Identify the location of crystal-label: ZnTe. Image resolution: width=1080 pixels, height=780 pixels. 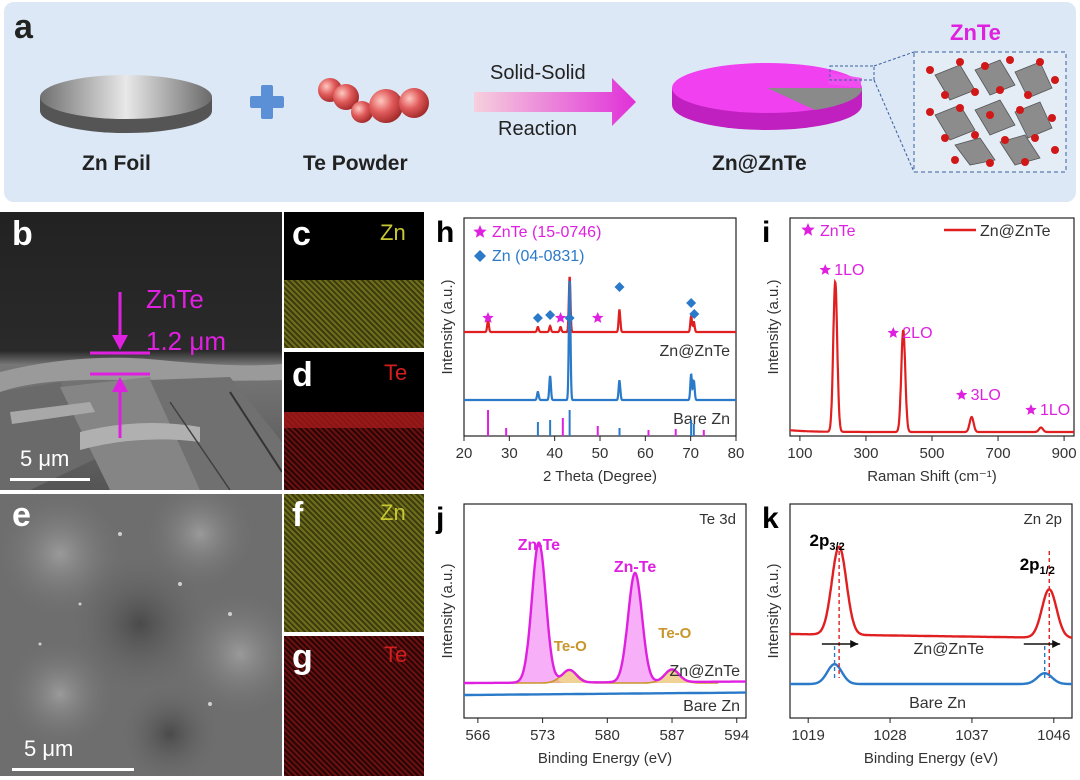
(975, 32).